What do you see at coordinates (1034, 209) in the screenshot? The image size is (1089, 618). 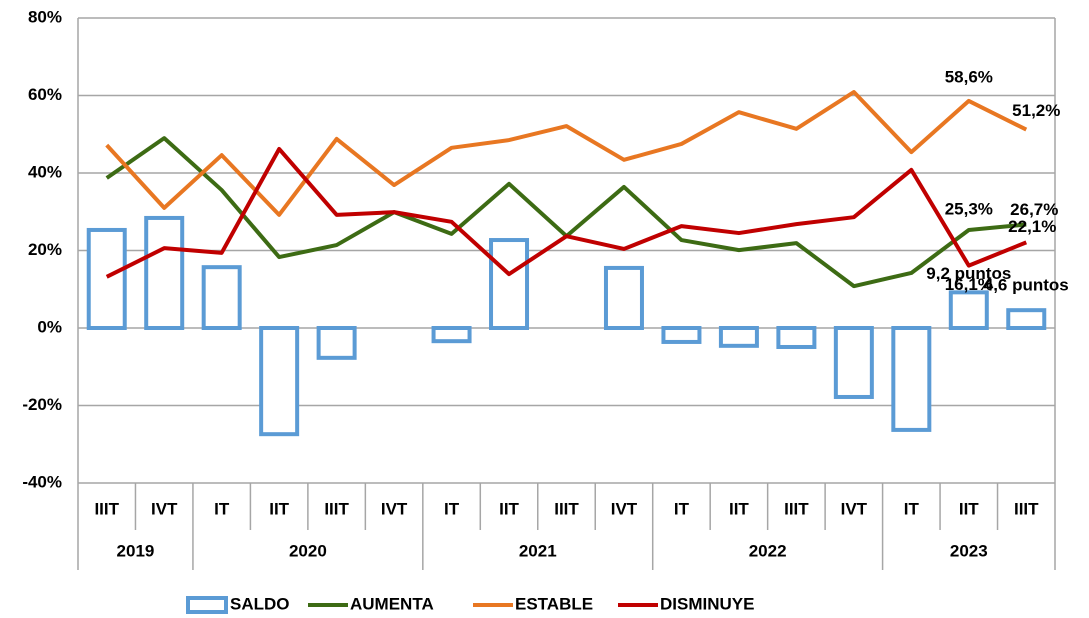 I see `data-label: 26,7%` at bounding box center [1034, 209].